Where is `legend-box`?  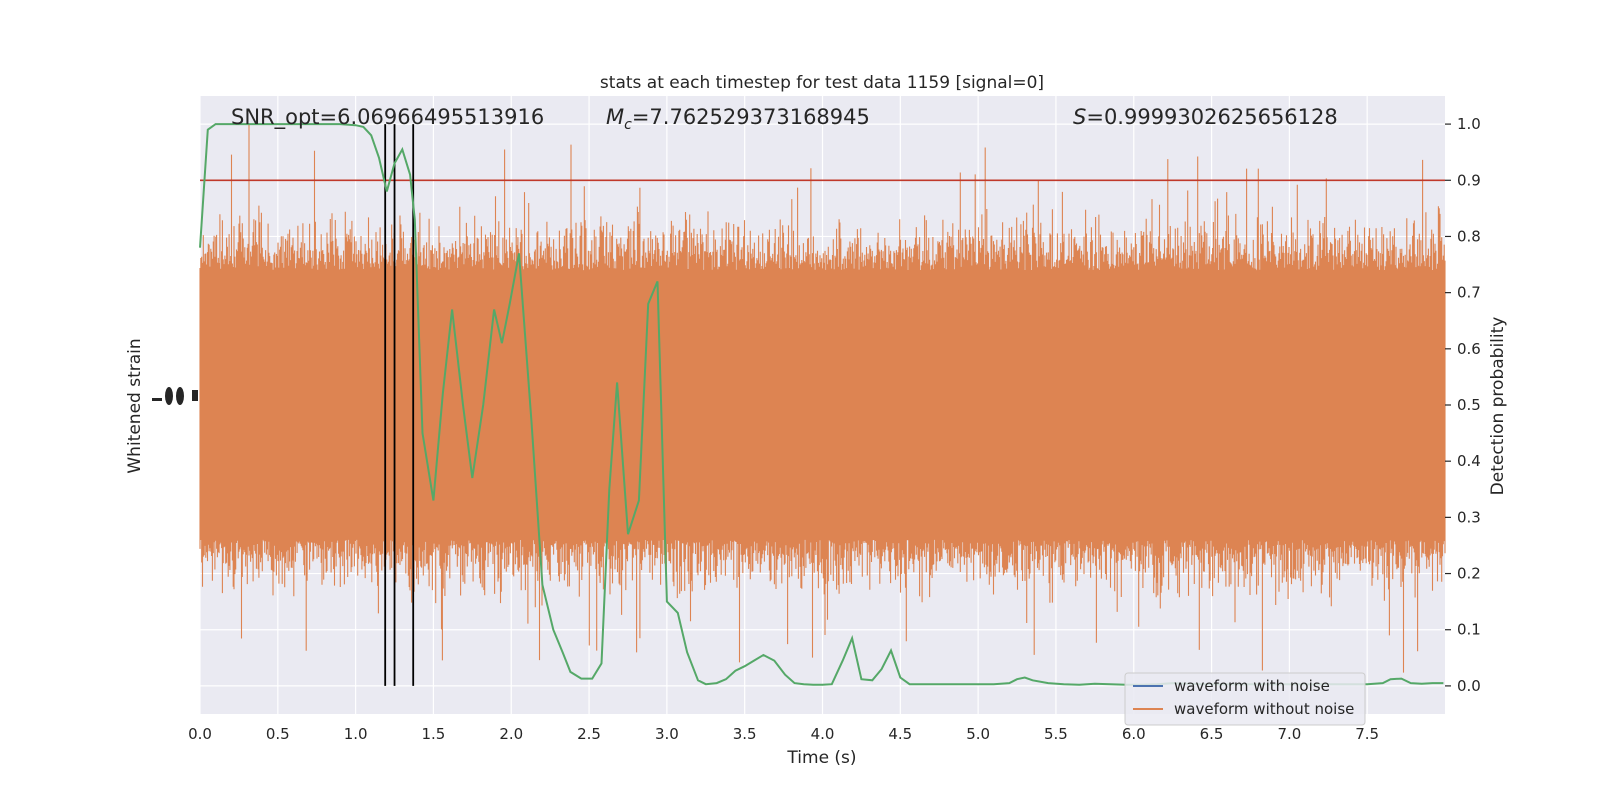 legend-box is located at coordinates (1245, 699).